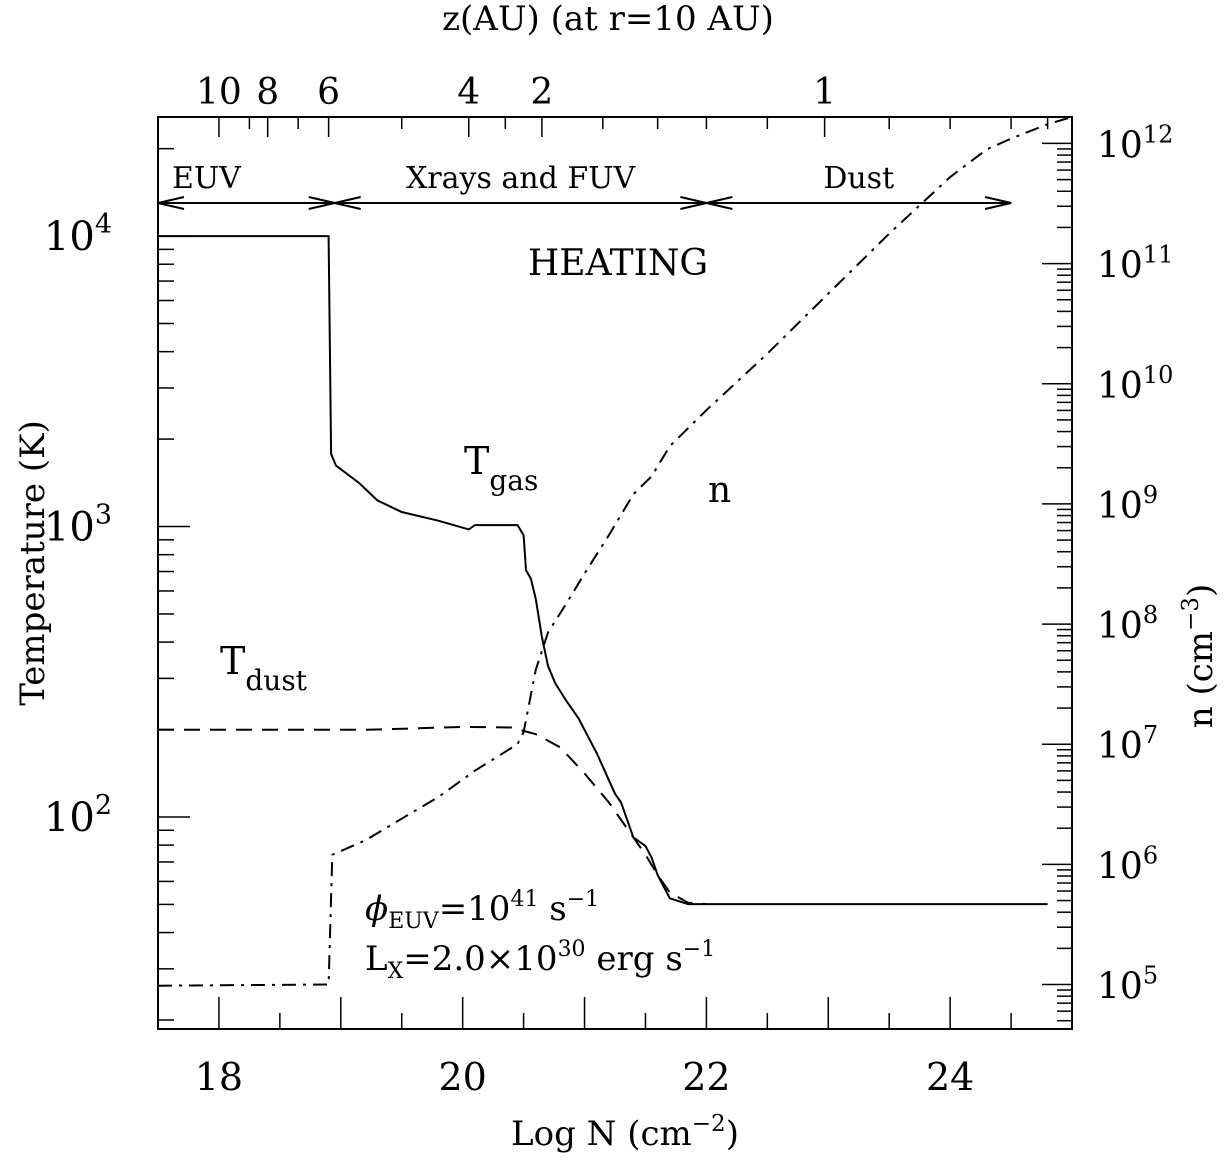 The width and height of the screenshot is (1225, 1162). Describe the element at coordinates (267, 92) in the screenshot. I see `top-tick-label: 8` at that location.